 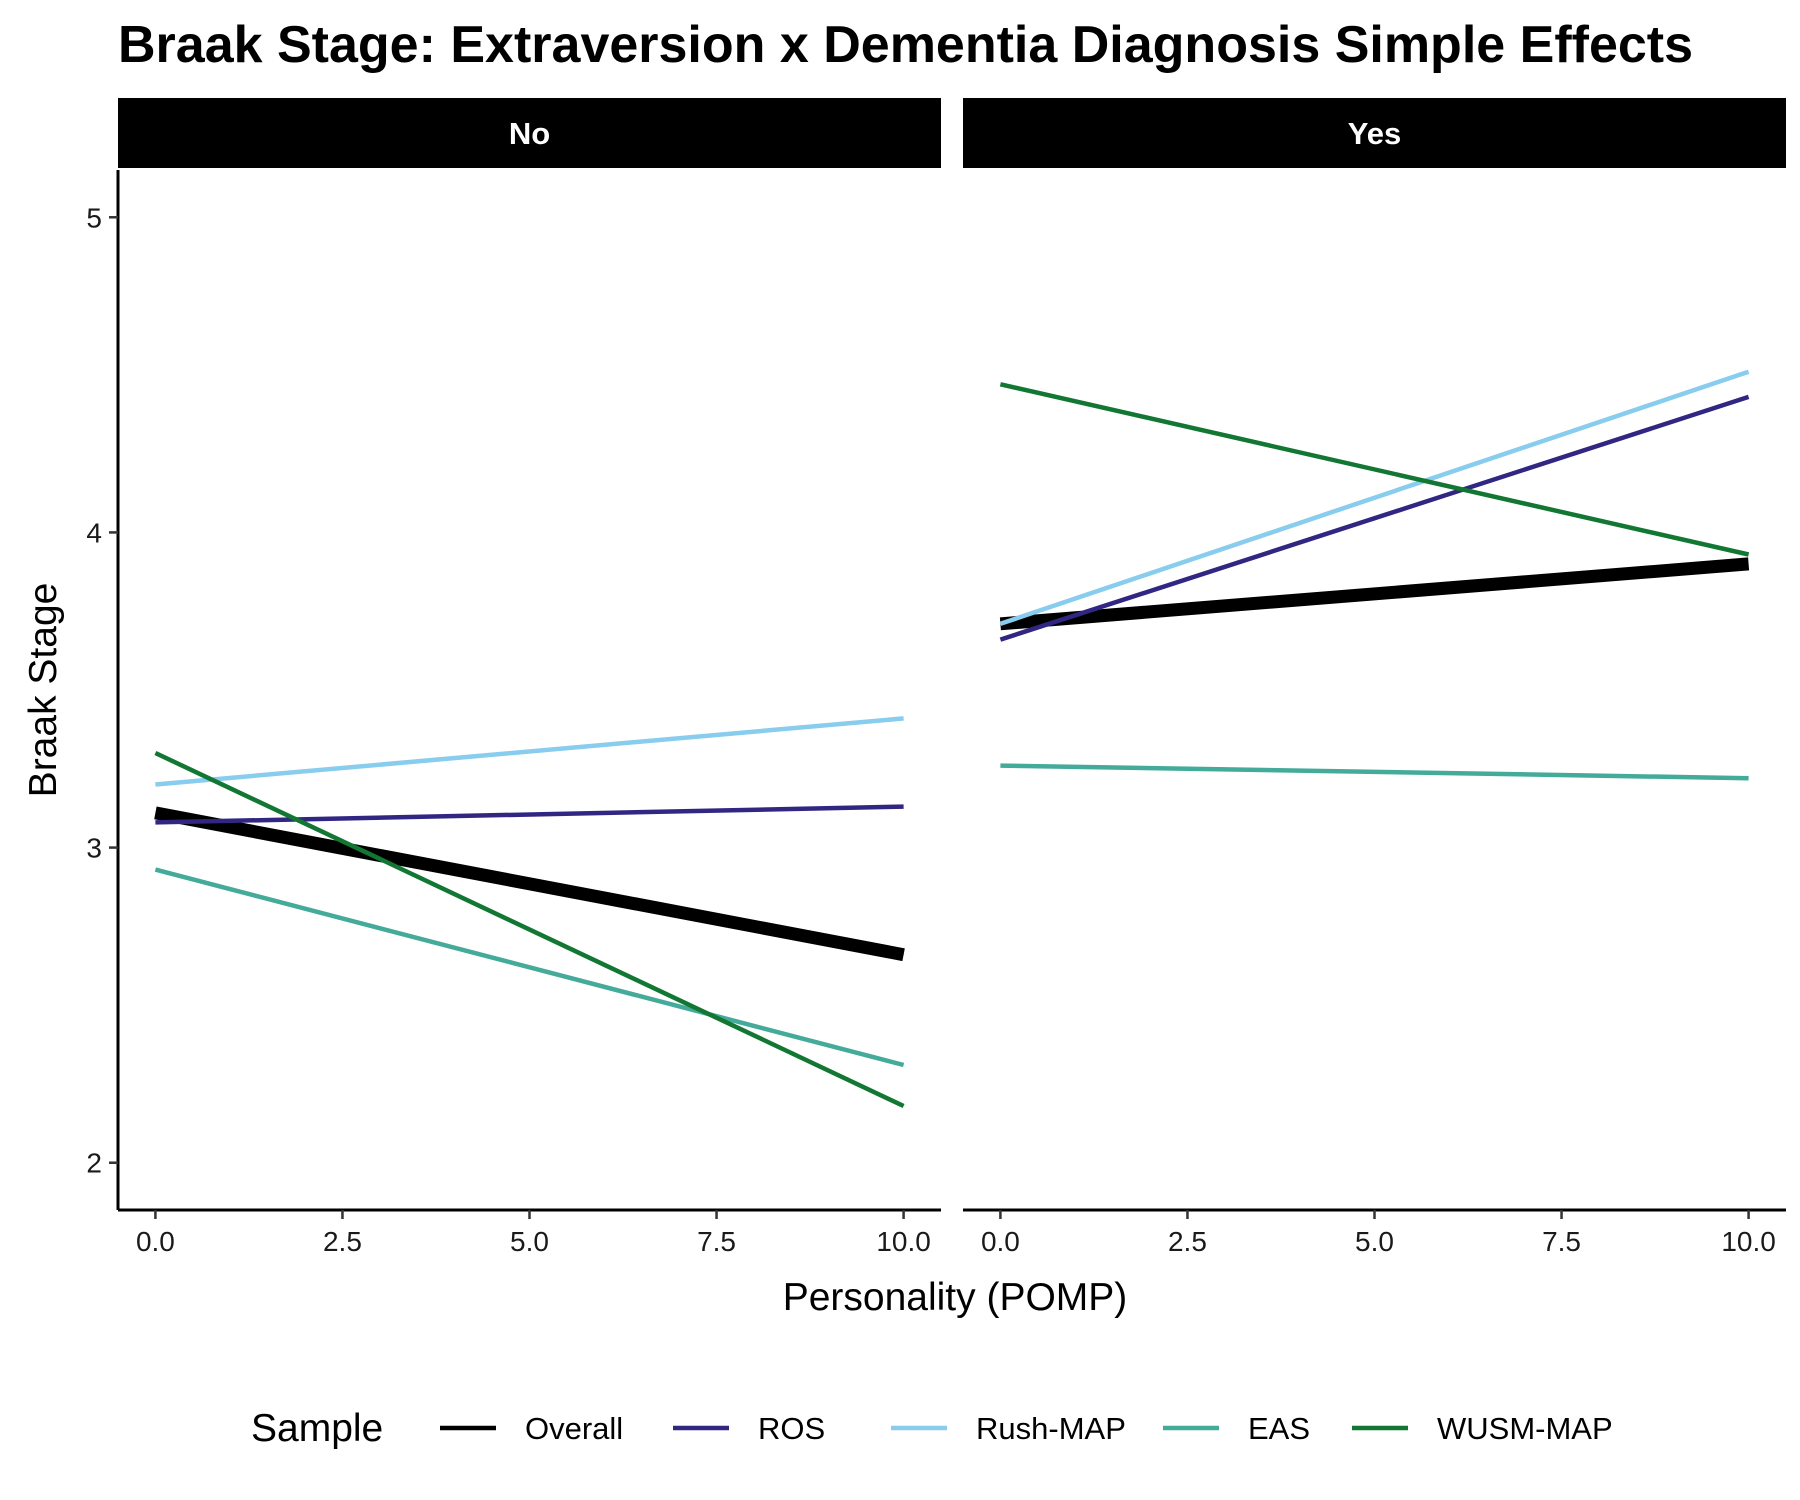 What do you see at coordinates (43, 690) in the screenshot?
I see `y-axis-title: Braak Stage` at bounding box center [43, 690].